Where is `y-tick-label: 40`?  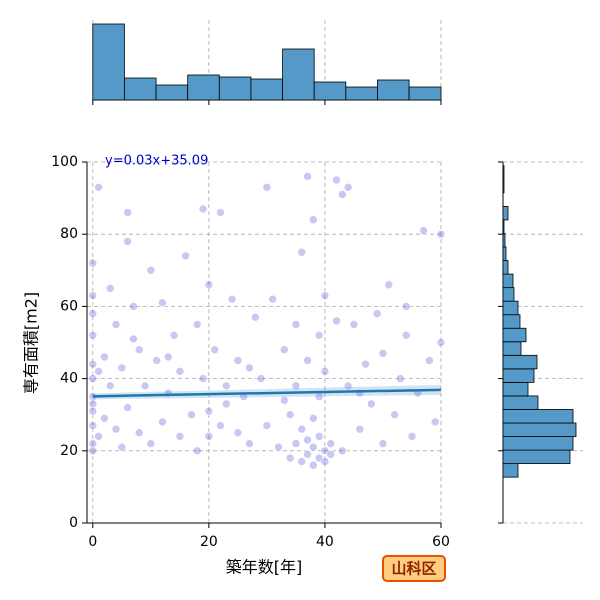
y-tick-label: 40 is located at coordinates (69, 379).